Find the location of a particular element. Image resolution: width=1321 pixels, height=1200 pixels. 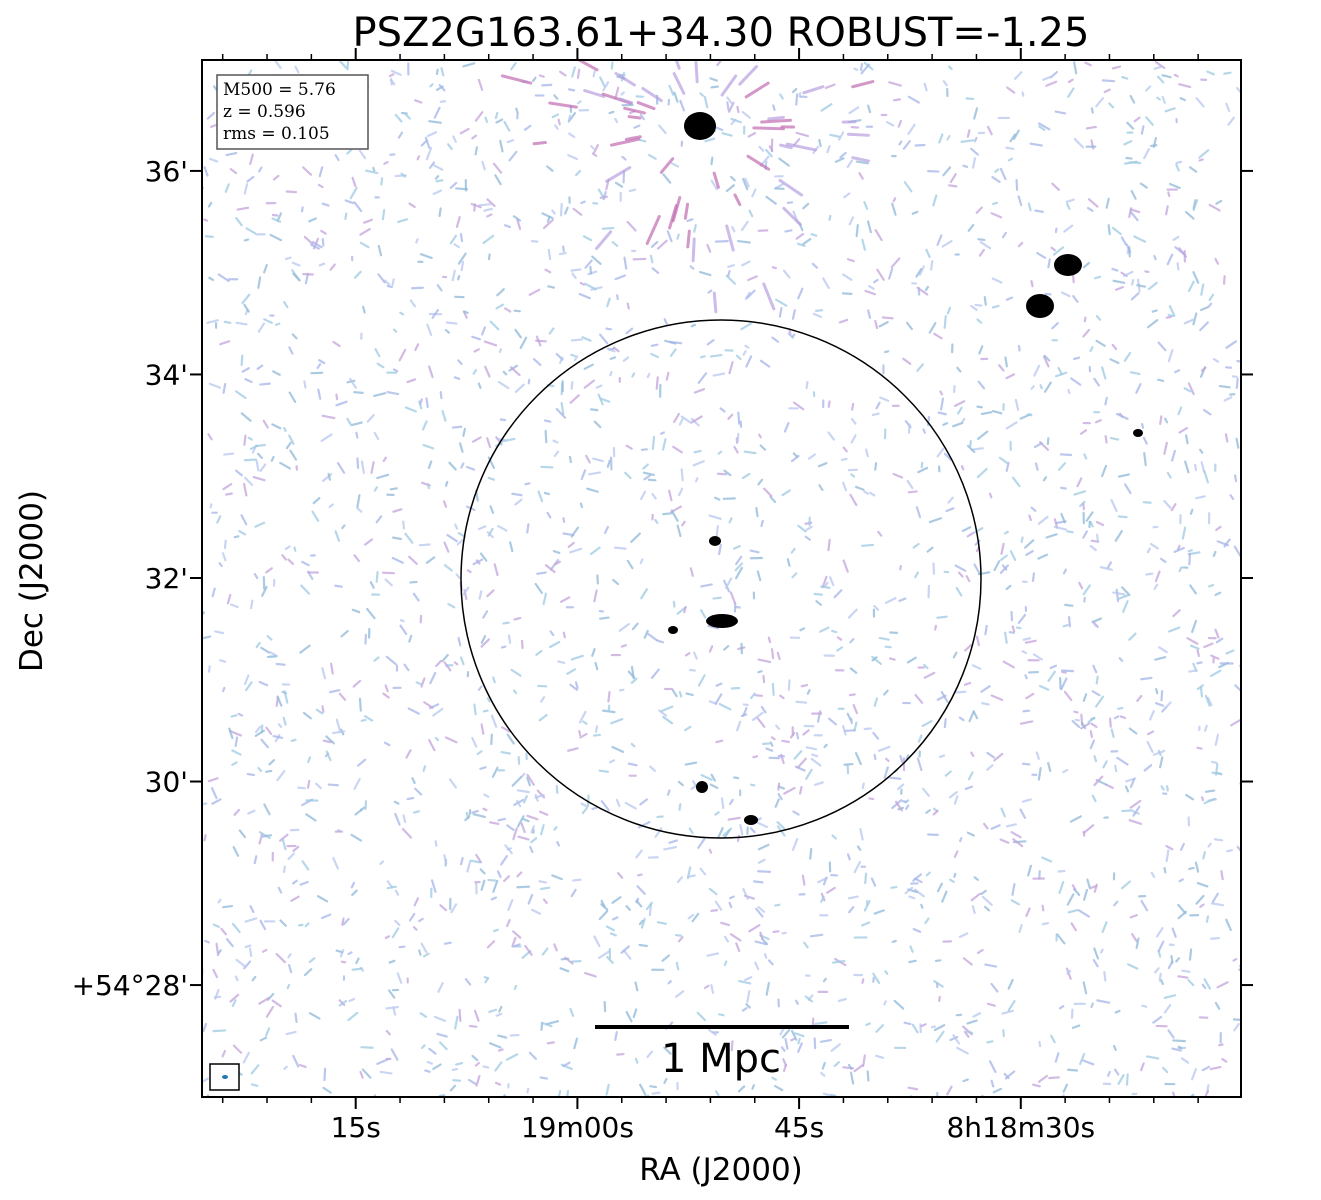

source is located at coordinates (1040, 306).